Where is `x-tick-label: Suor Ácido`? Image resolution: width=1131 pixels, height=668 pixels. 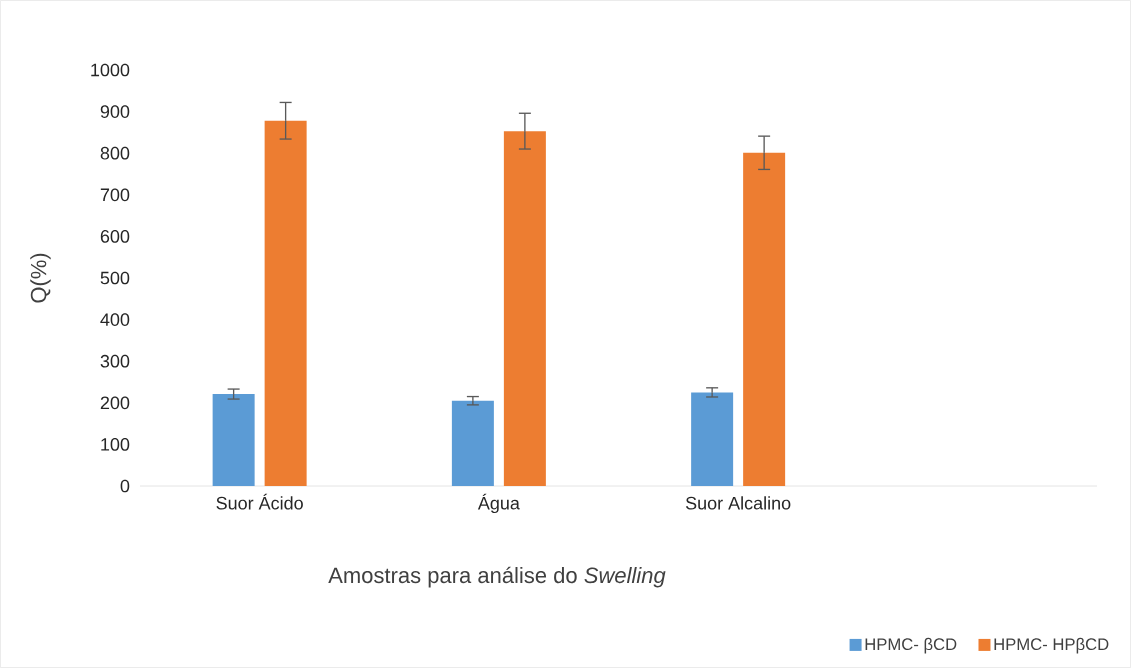 x-tick-label: Suor Ácido is located at coordinates (259, 501).